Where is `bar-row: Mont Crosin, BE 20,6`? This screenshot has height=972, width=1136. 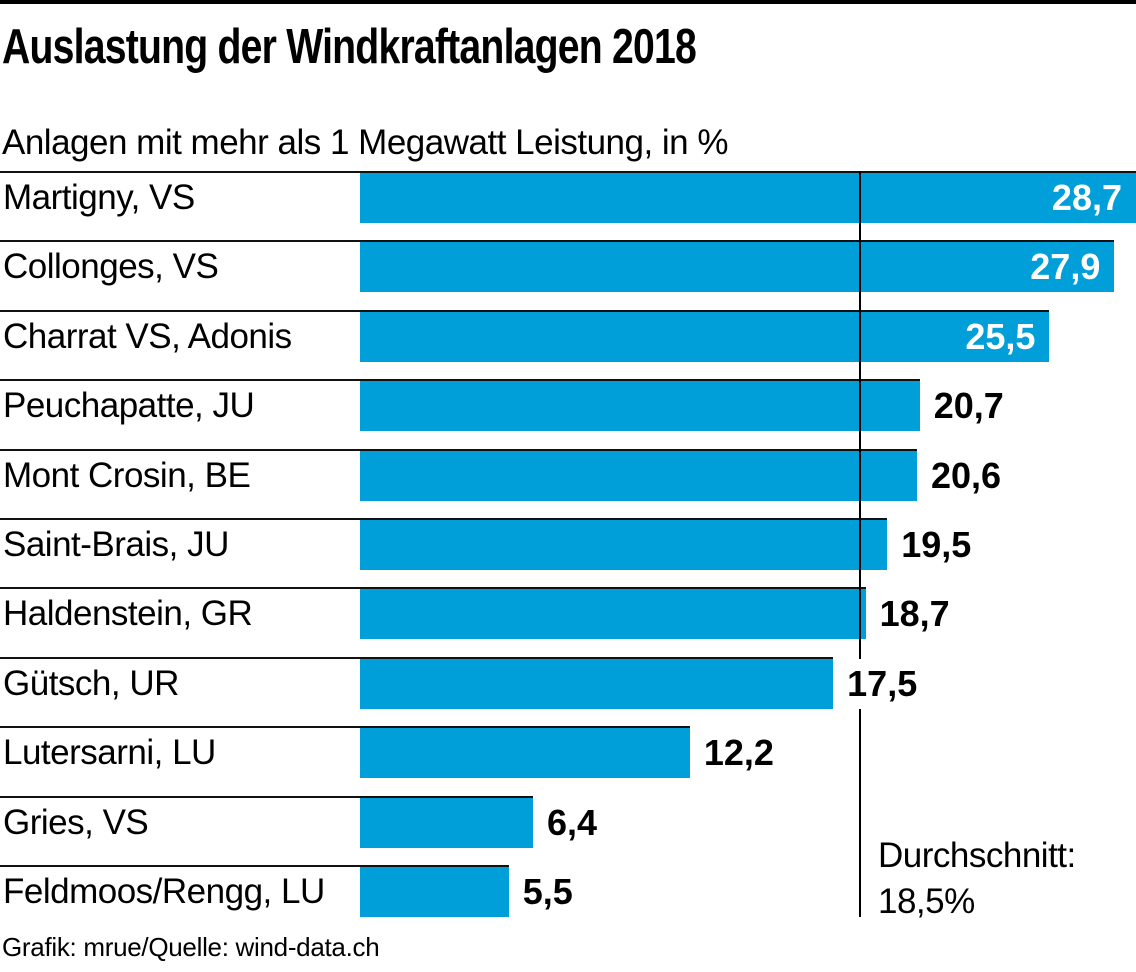 bar-row: Mont Crosin, BE 20,6 is located at coordinates (568, 483).